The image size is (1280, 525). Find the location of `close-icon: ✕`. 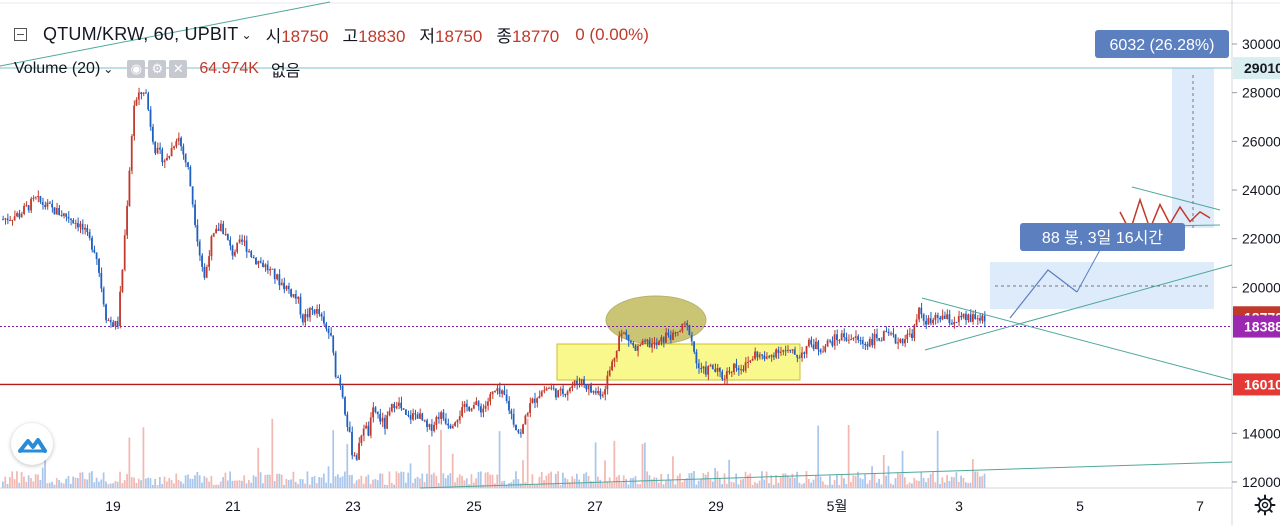

close-icon: ✕ is located at coordinates (178, 69).